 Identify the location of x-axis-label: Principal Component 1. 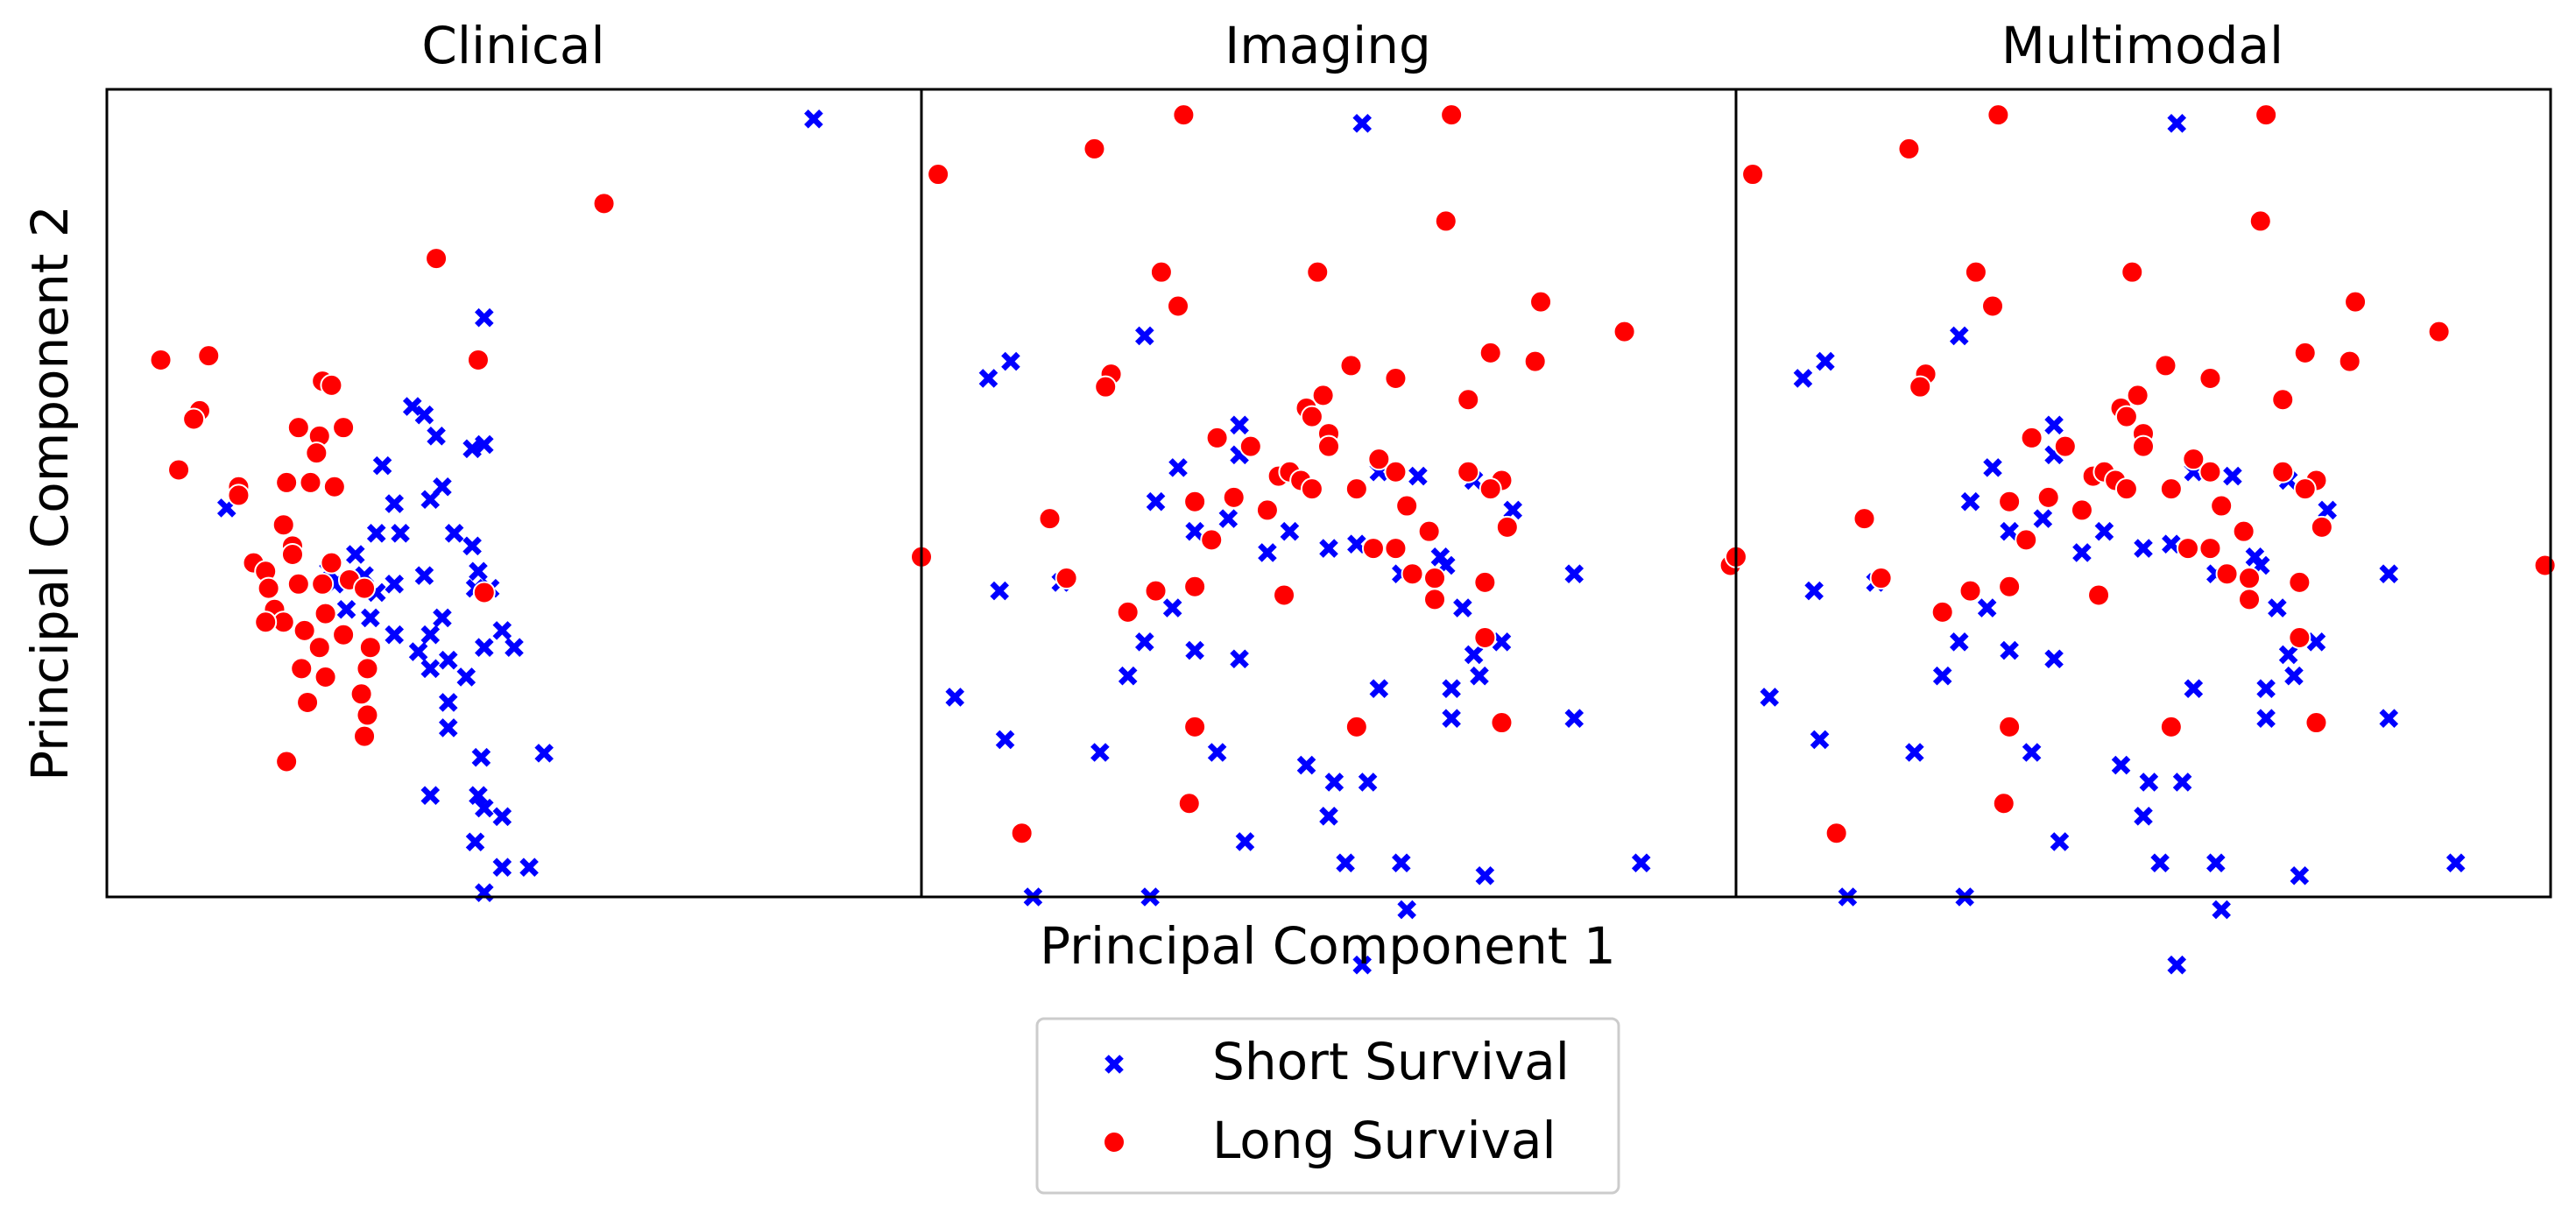
(1328, 946).